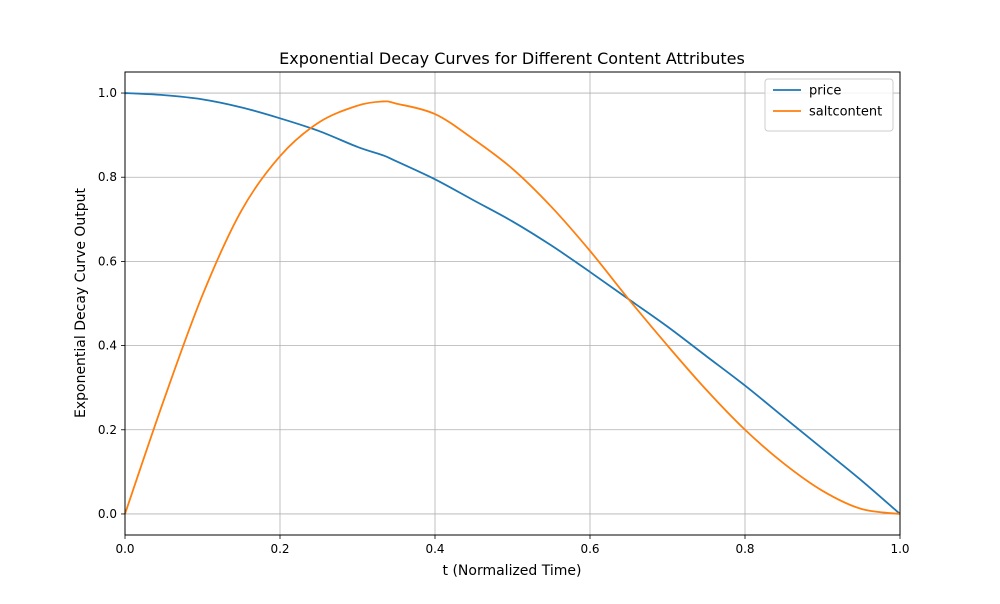  Describe the element at coordinates (512, 545) in the screenshot. I see `x-axis-ticks: 0.0 0.2 0.4 0.6 0.8 1.0` at that location.